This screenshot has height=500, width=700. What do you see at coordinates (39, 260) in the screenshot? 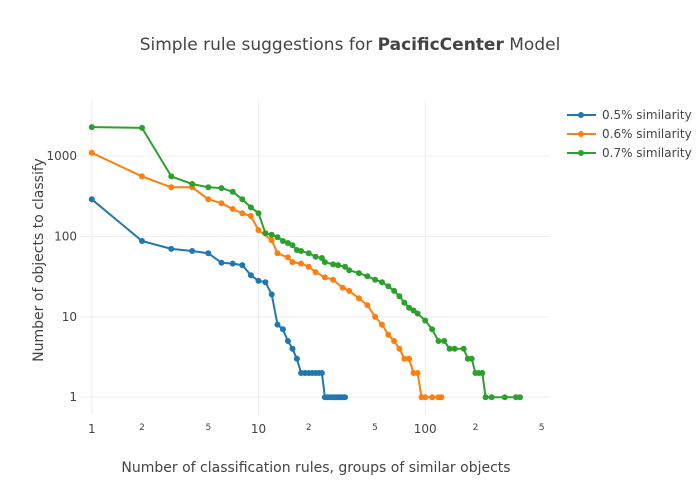
I see `y-axis-title: Number of objects to classify` at bounding box center [39, 260].